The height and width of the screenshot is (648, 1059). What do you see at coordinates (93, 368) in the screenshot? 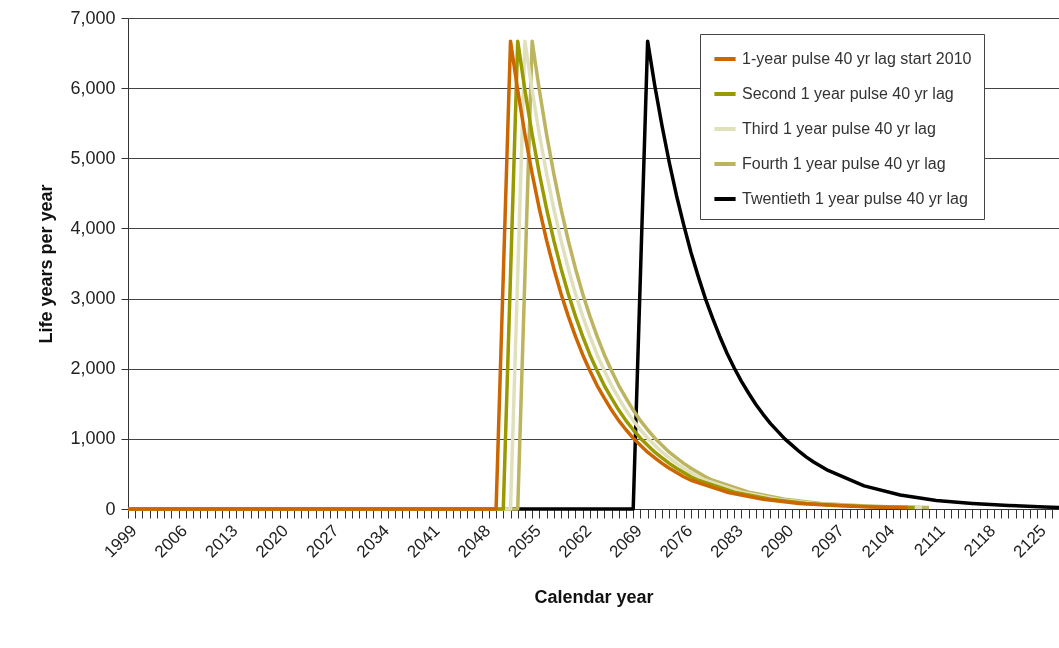
I see `y-tick-label: 2,000` at bounding box center [93, 368].